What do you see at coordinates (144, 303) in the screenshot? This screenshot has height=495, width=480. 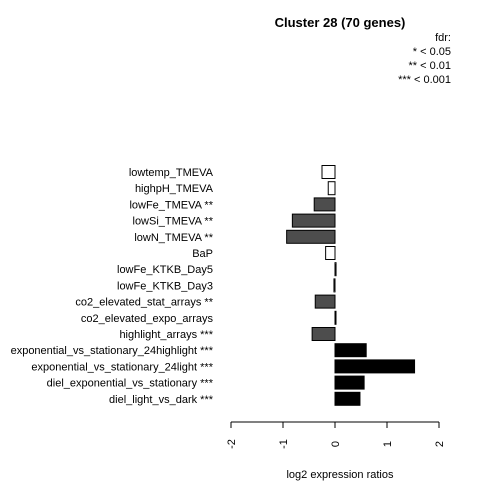 I see `category-label-9: co2_elevated_stat_arrays **` at bounding box center [144, 303].